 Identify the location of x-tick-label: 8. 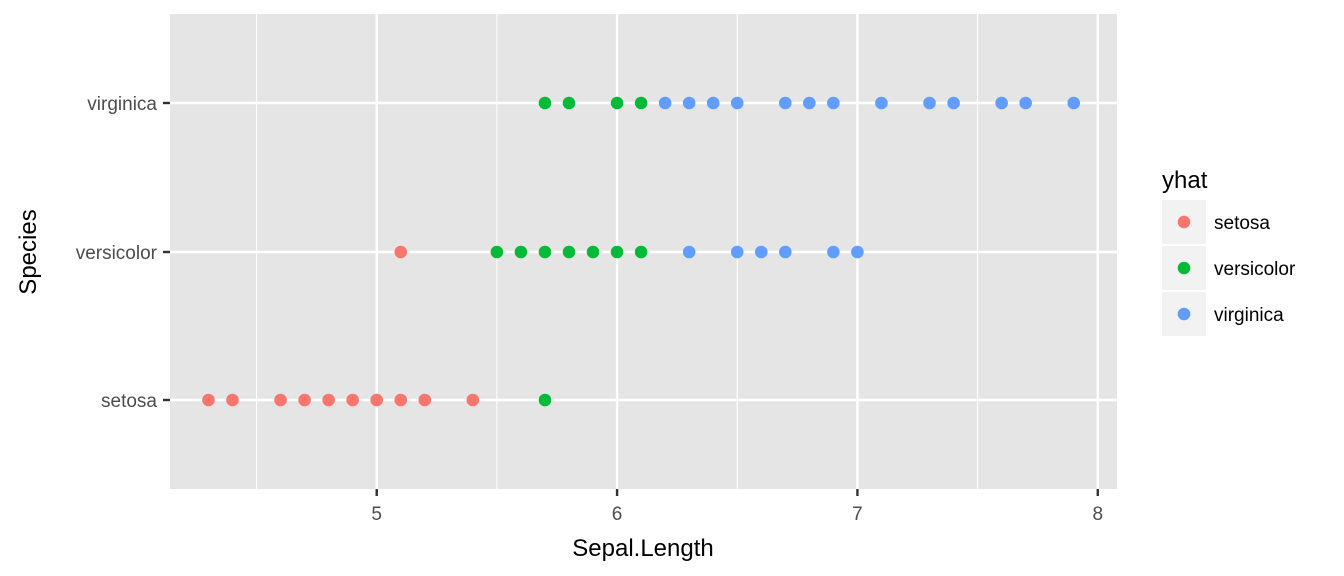
(1097, 514).